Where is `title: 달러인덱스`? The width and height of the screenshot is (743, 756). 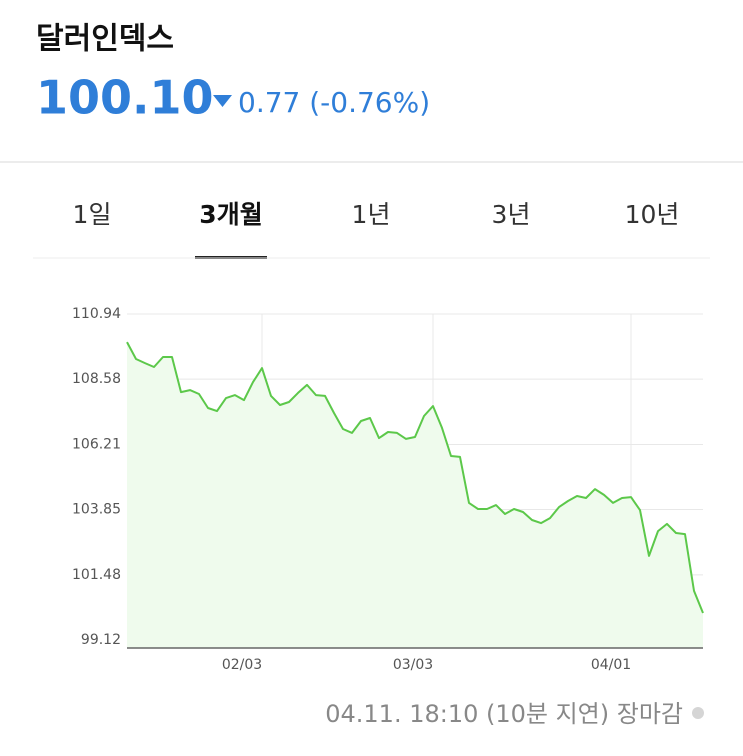 title: 달러인덱스 is located at coordinates (105, 39).